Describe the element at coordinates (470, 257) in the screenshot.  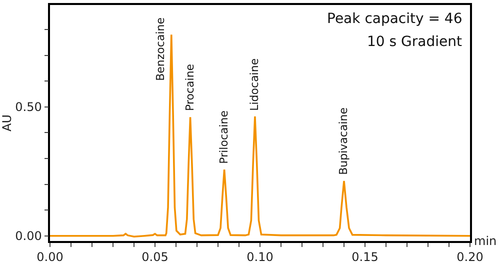
I see `x-tick-label: 0.20` at that location.